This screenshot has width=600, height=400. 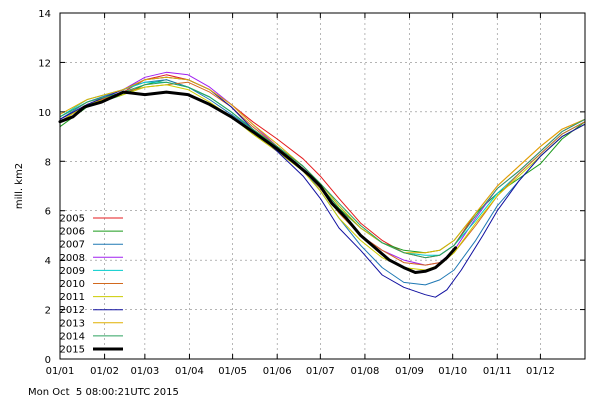 I want to click on legend-label-2012: 2012, so click(x=72, y=310).